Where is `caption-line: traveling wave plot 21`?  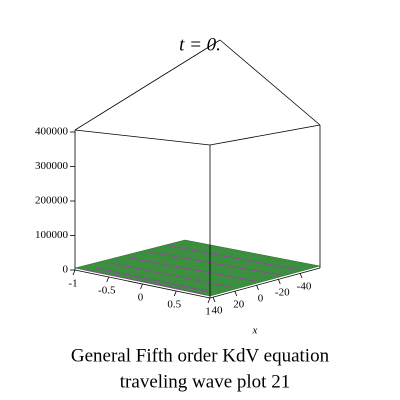 caption-line: traveling wave plot 21 is located at coordinates (205, 381).